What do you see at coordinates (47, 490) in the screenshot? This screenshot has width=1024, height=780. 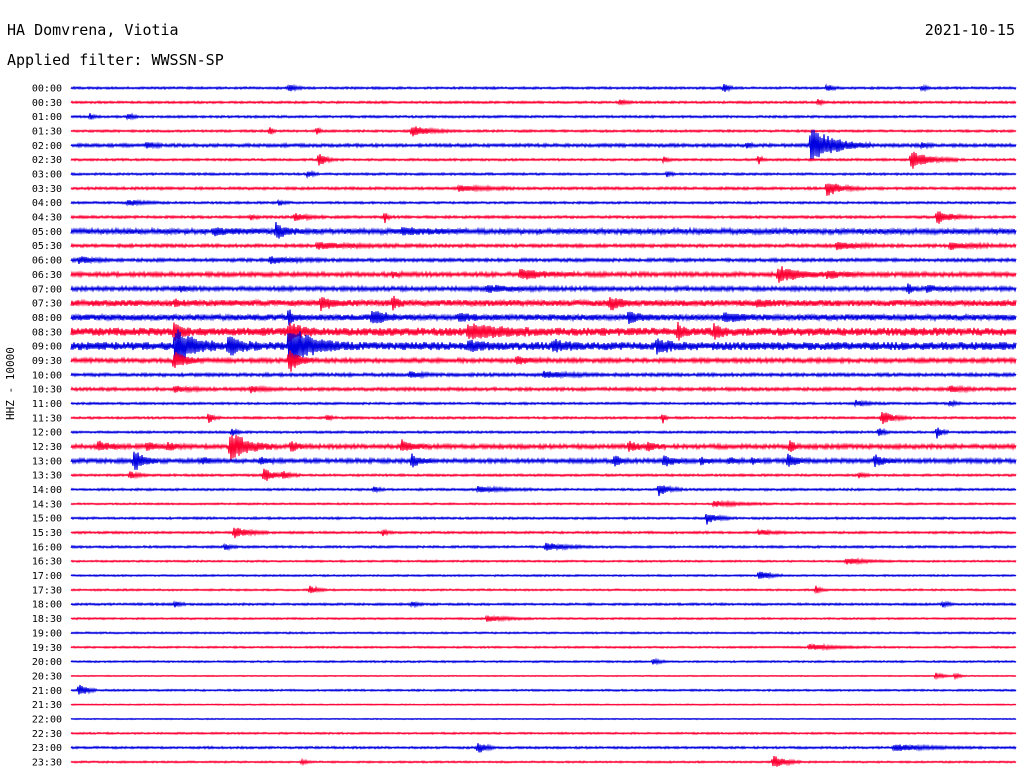 I see `time-label: 14:00` at bounding box center [47, 490].